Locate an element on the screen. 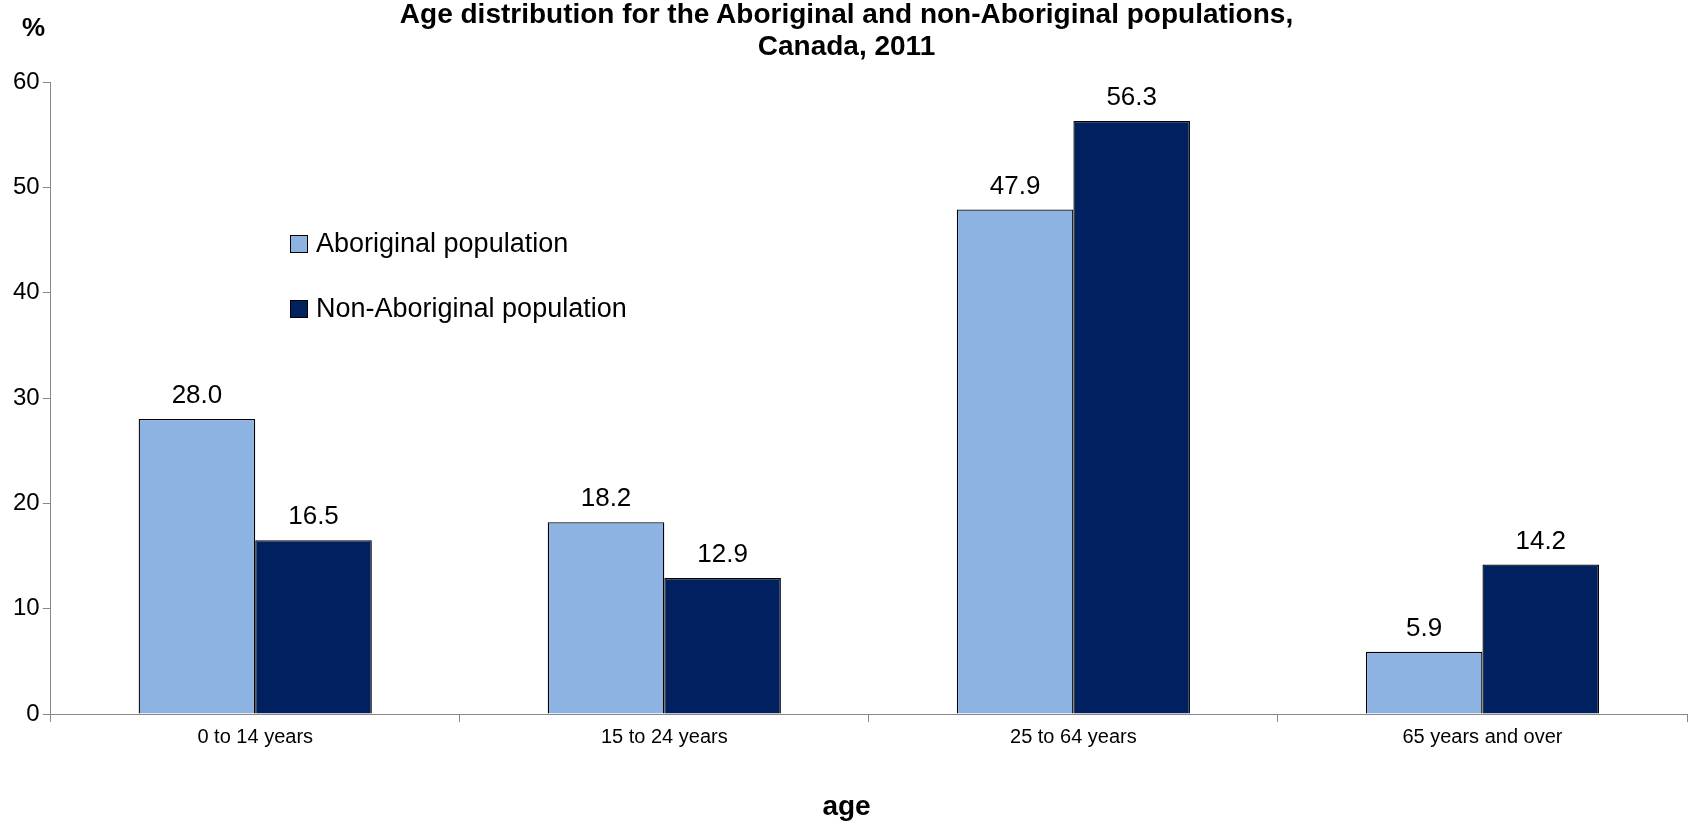  data-label: 12.9 is located at coordinates (722, 553).